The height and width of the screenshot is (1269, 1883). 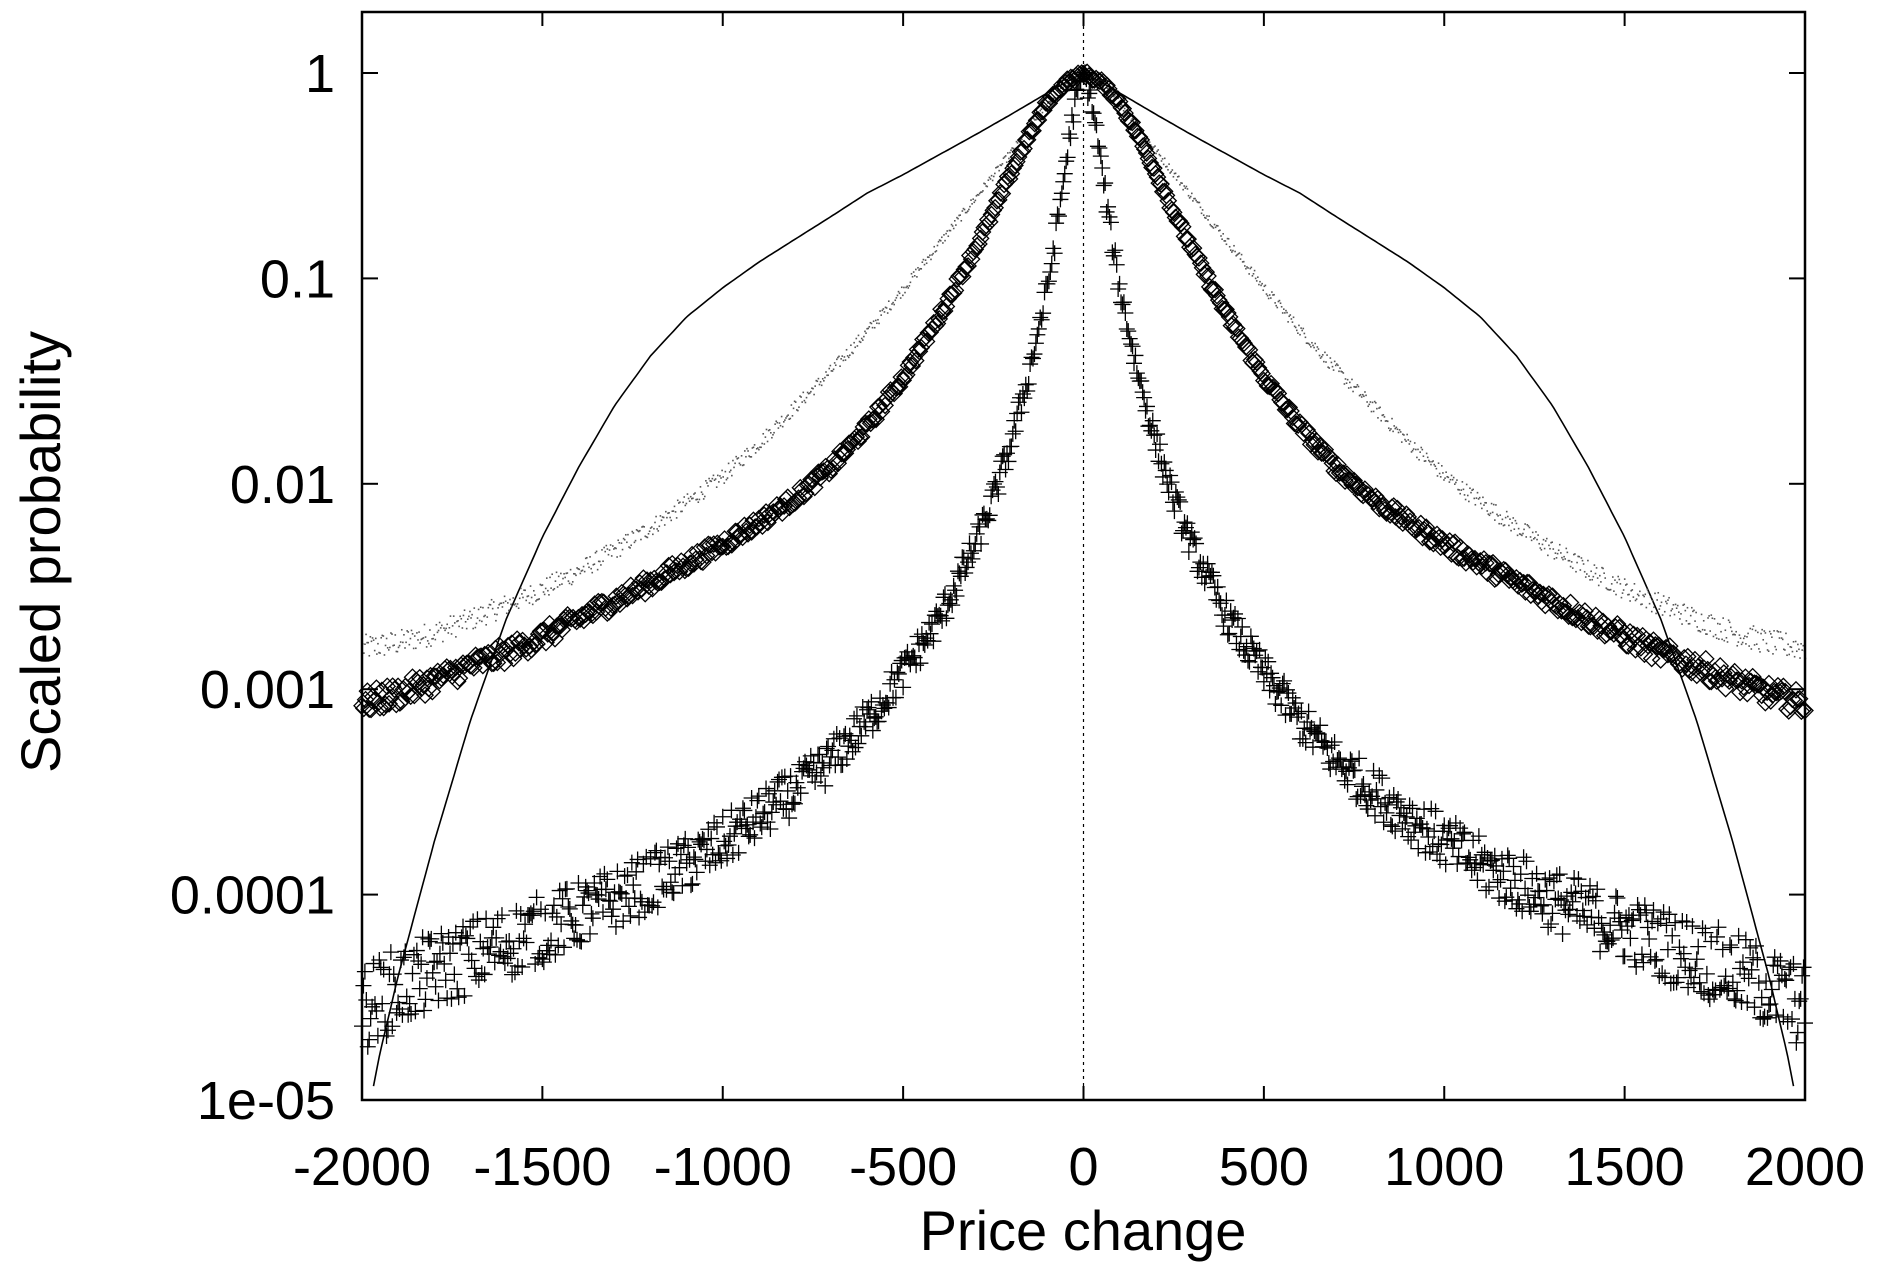 What do you see at coordinates (542, 1167) in the screenshot?
I see `x-tick-label: -1500` at bounding box center [542, 1167].